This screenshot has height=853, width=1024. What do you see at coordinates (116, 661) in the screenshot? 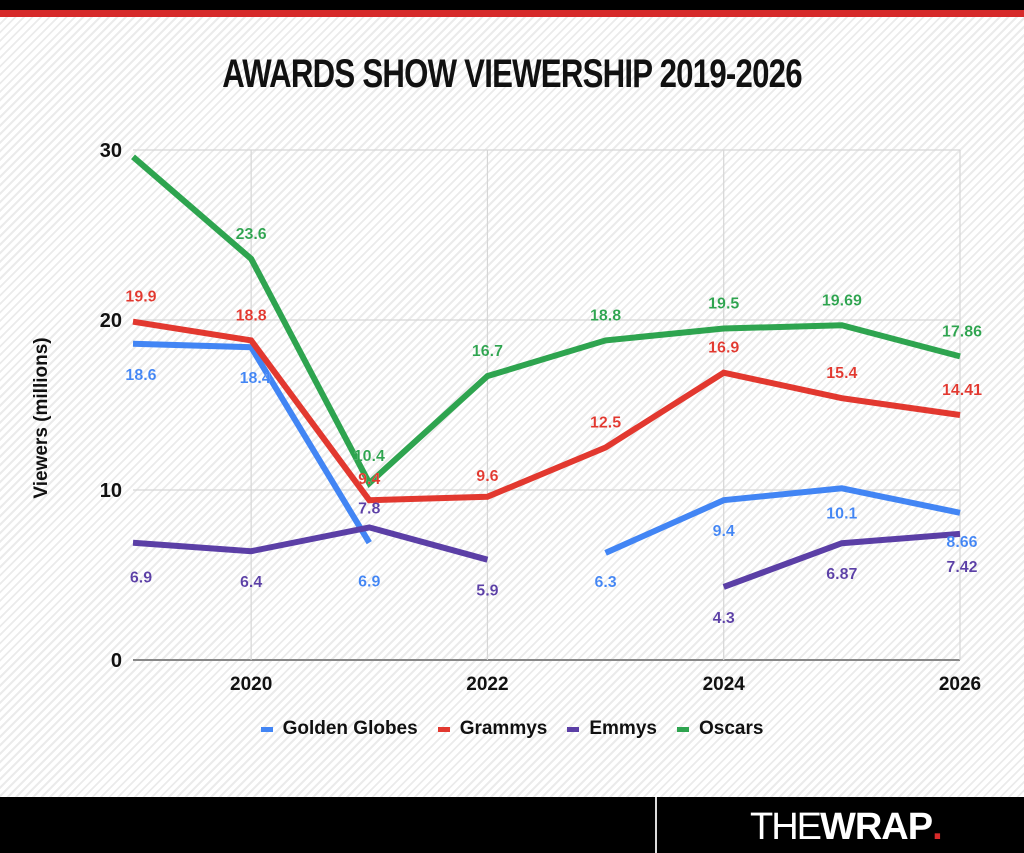
I see `y-tick-label: 0` at bounding box center [116, 661].